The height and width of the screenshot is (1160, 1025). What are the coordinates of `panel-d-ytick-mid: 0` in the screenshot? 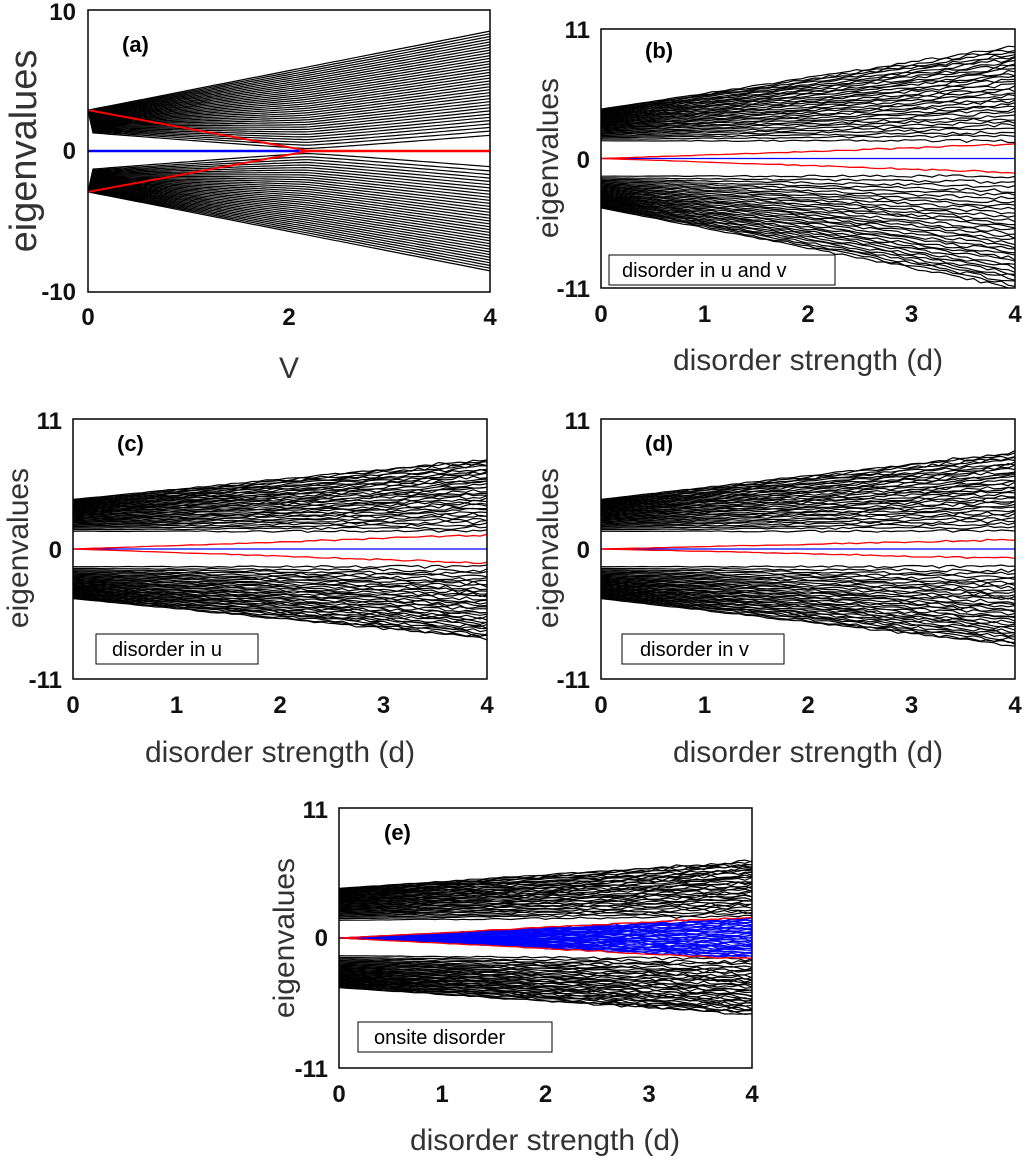 It's located at (583, 550).